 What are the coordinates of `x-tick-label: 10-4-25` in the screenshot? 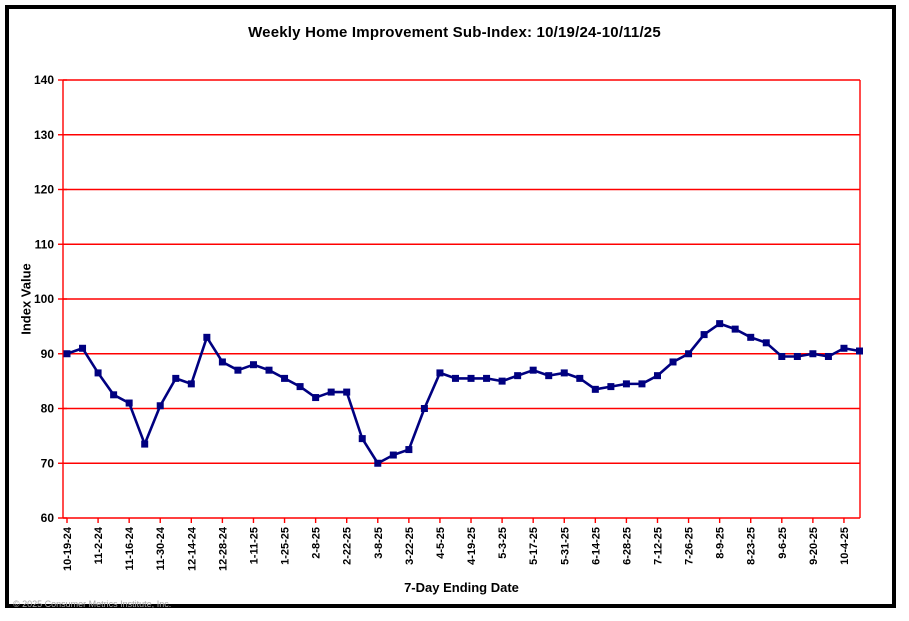 It's located at (845, 546).